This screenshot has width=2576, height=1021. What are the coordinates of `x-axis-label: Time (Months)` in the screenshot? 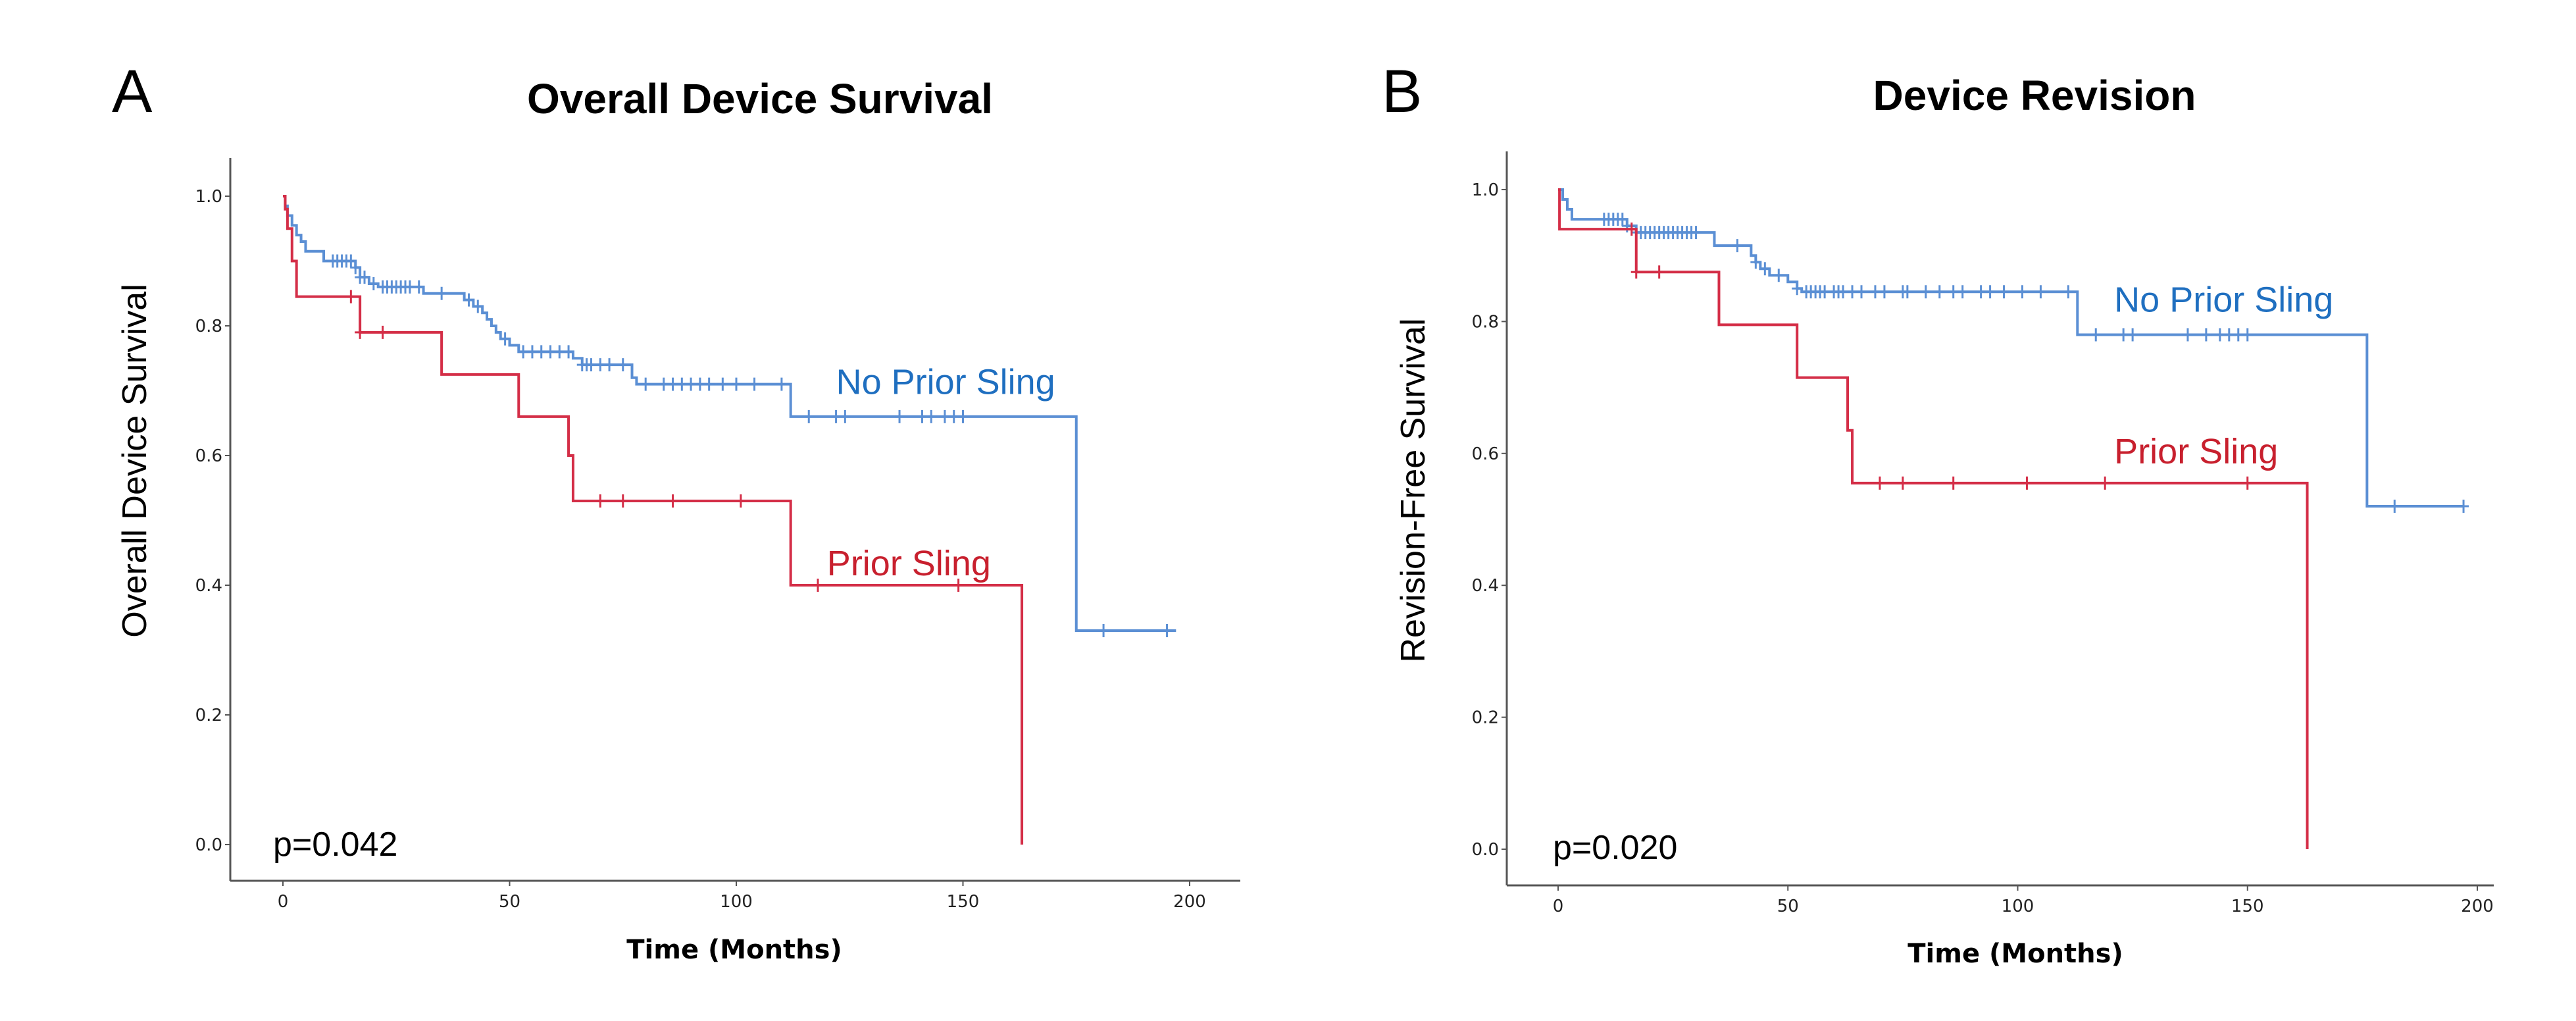 It's located at (2015, 954).